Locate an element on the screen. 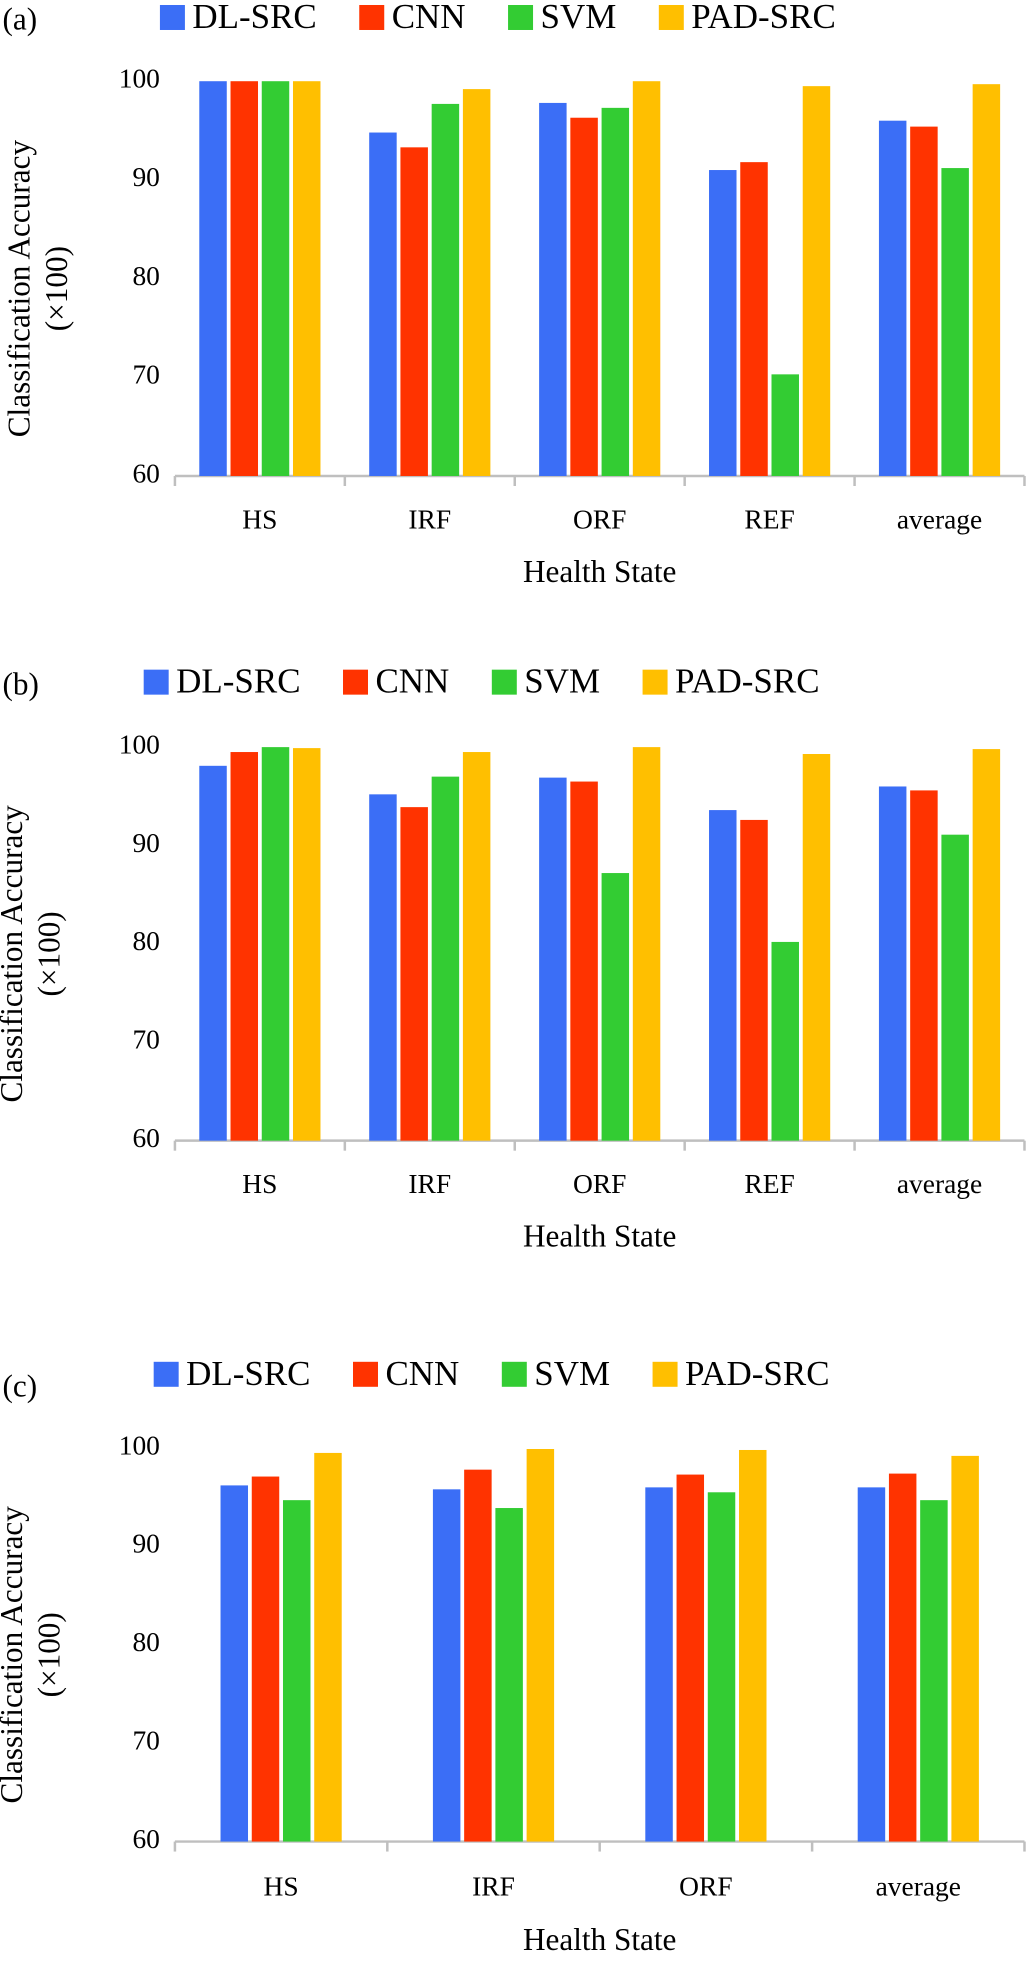 The height and width of the screenshot is (1964, 1027). x-tick-label: ORF is located at coordinates (599, 1184).